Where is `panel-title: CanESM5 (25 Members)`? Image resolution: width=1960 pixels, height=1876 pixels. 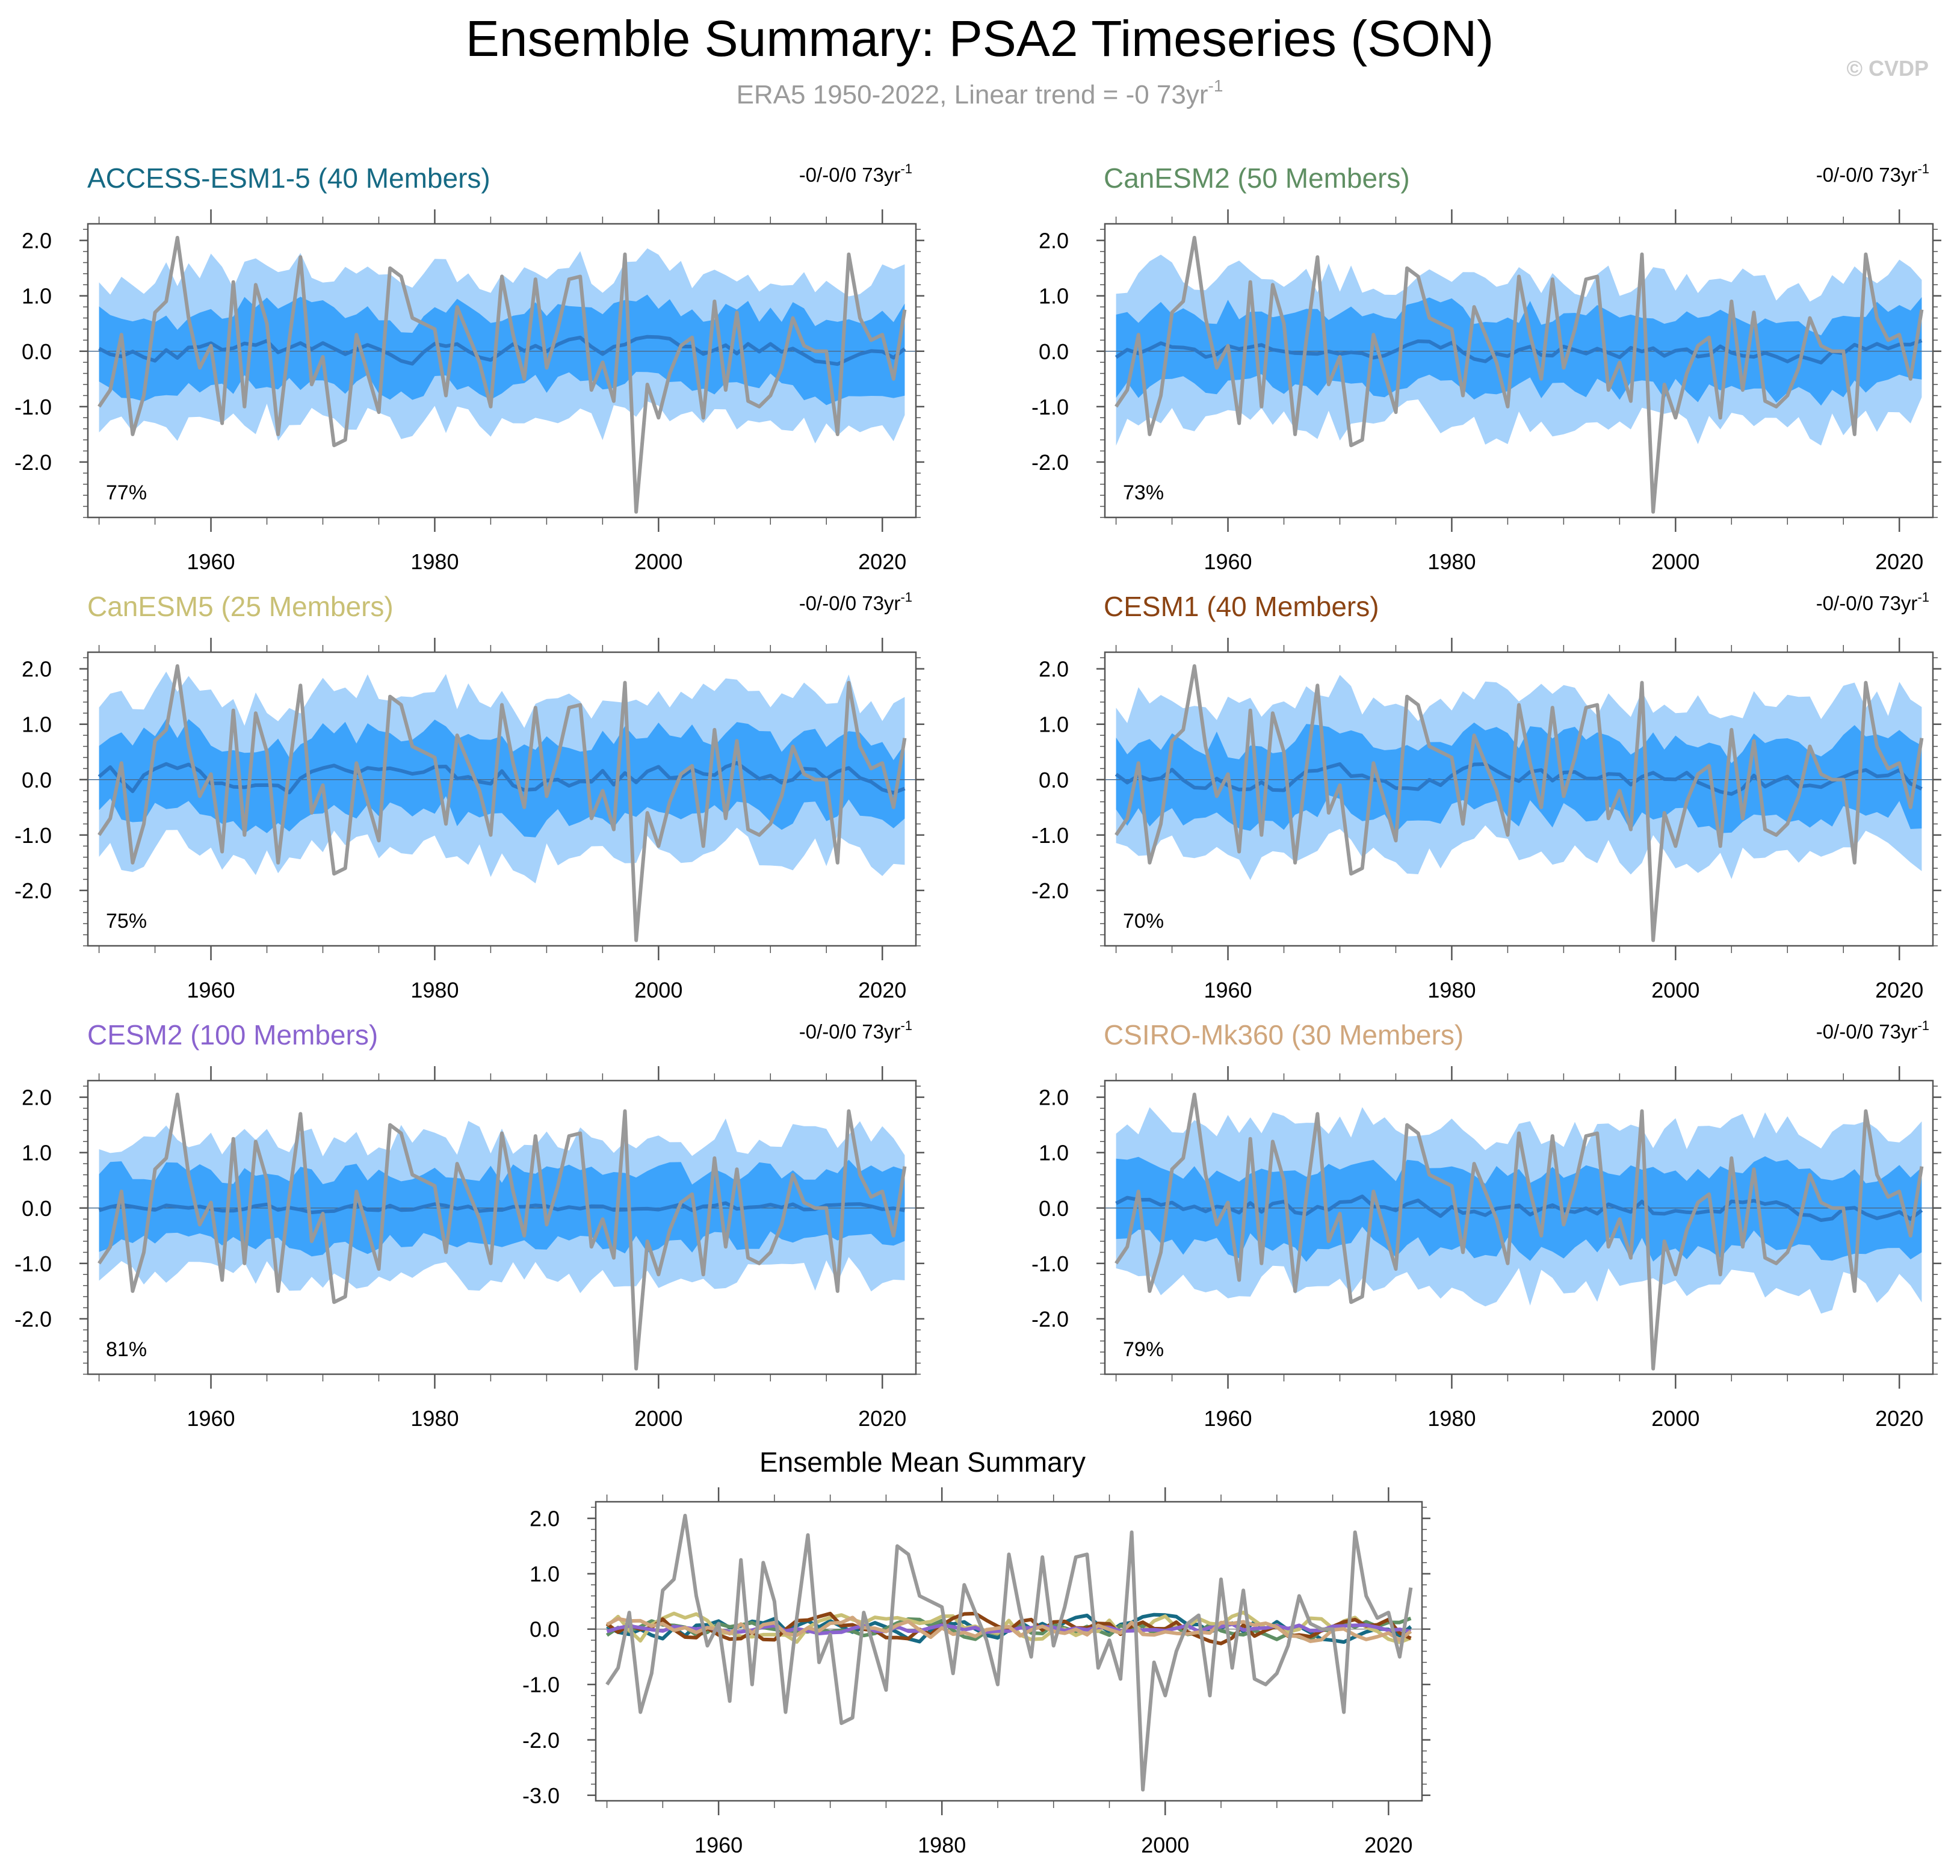
panel-title: CanESM5 (25 Members) is located at coordinates (241, 606).